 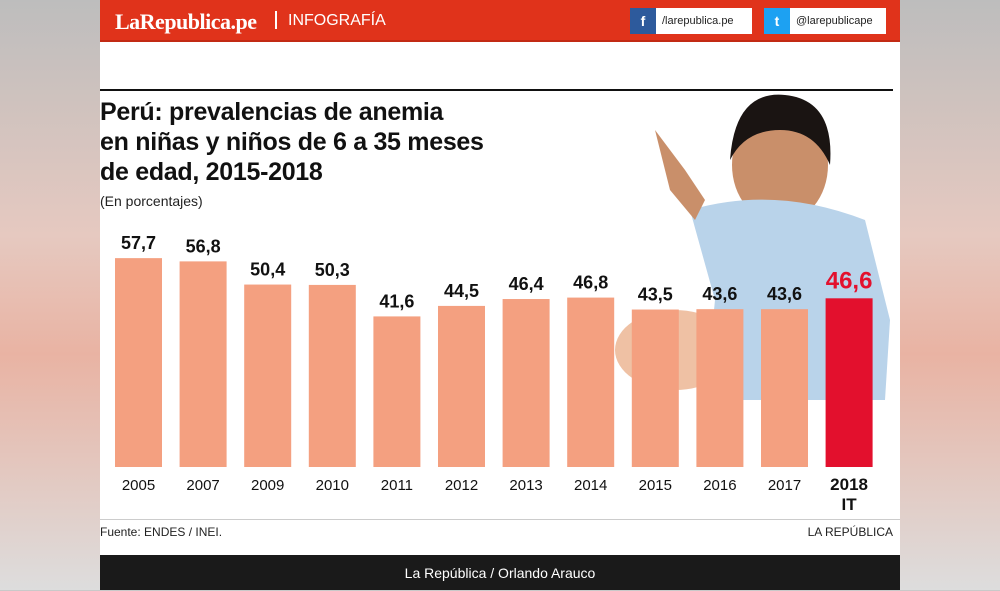 What do you see at coordinates (202, 485) in the screenshot?
I see `x-tick-label: 2007` at bounding box center [202, 485].